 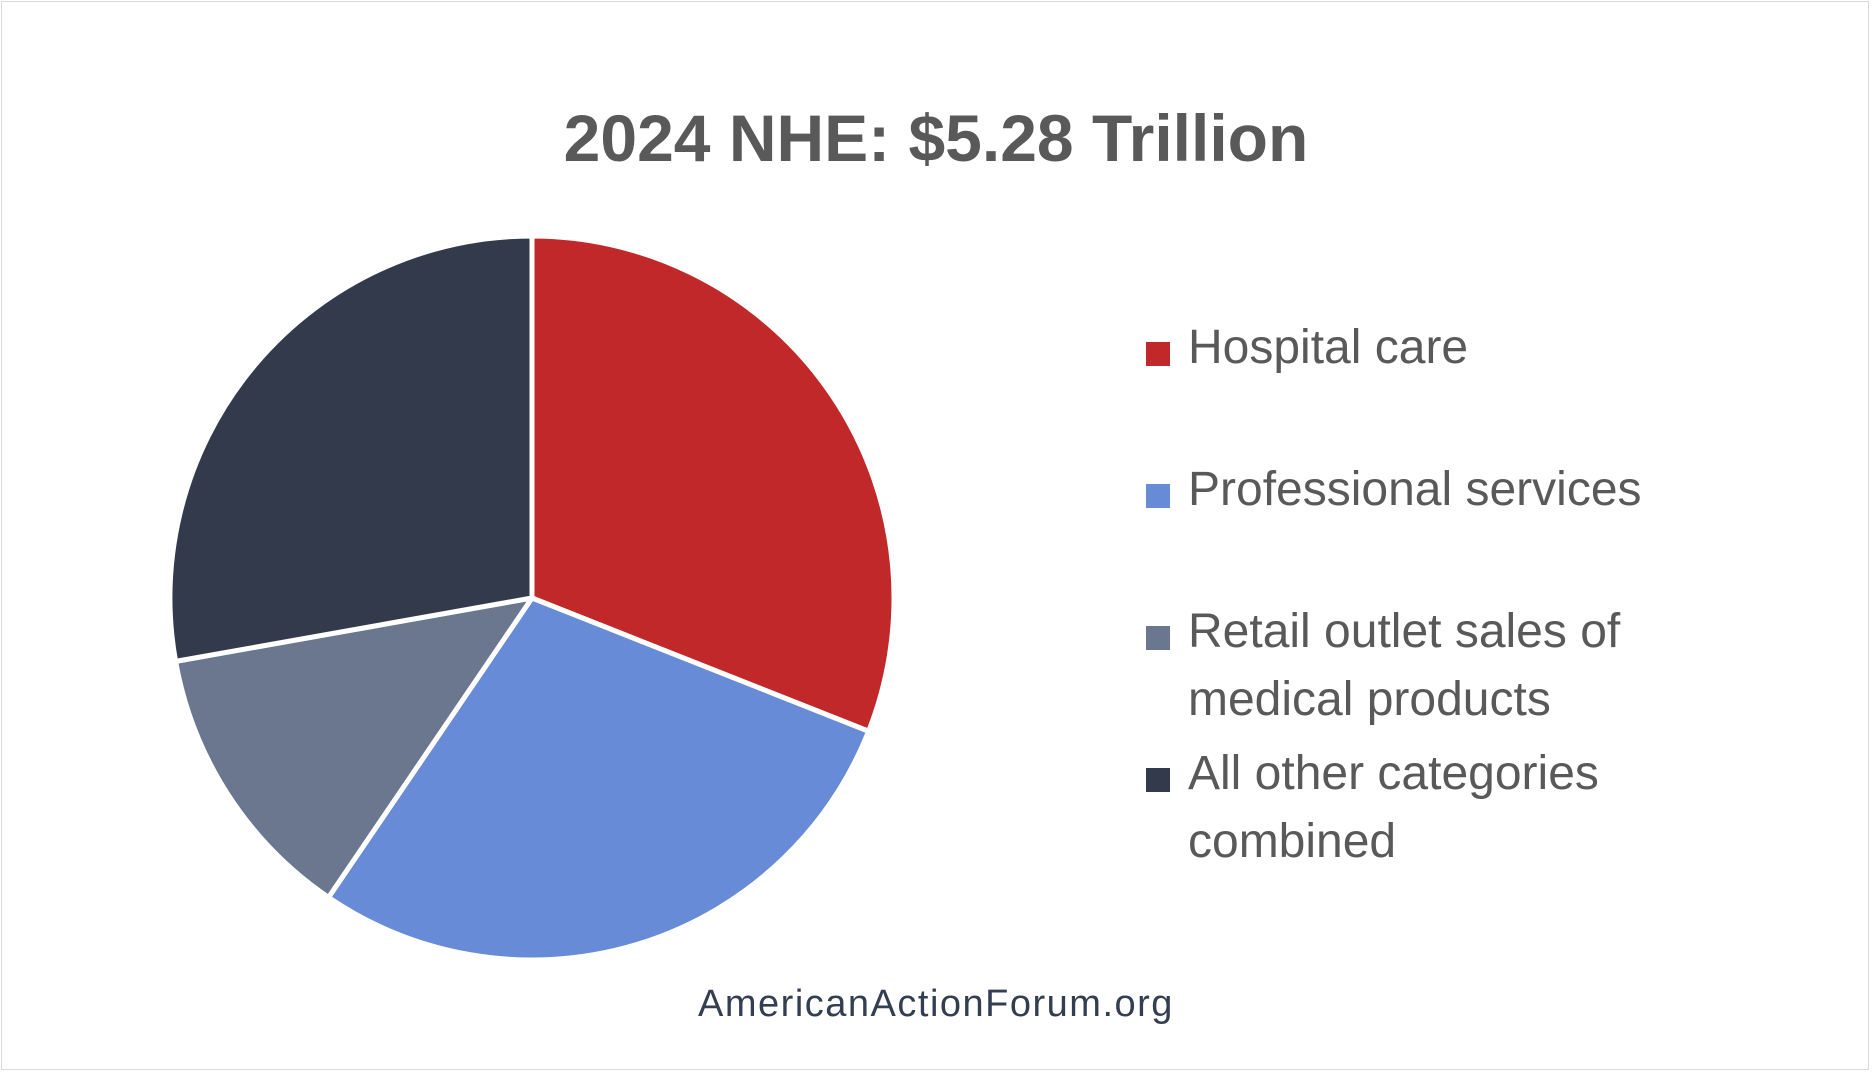 What do you see at coordinates (1158, 354) in the screenshot?
I see `legend-swatch-hospital-care` at bounding box center [1158, 354].